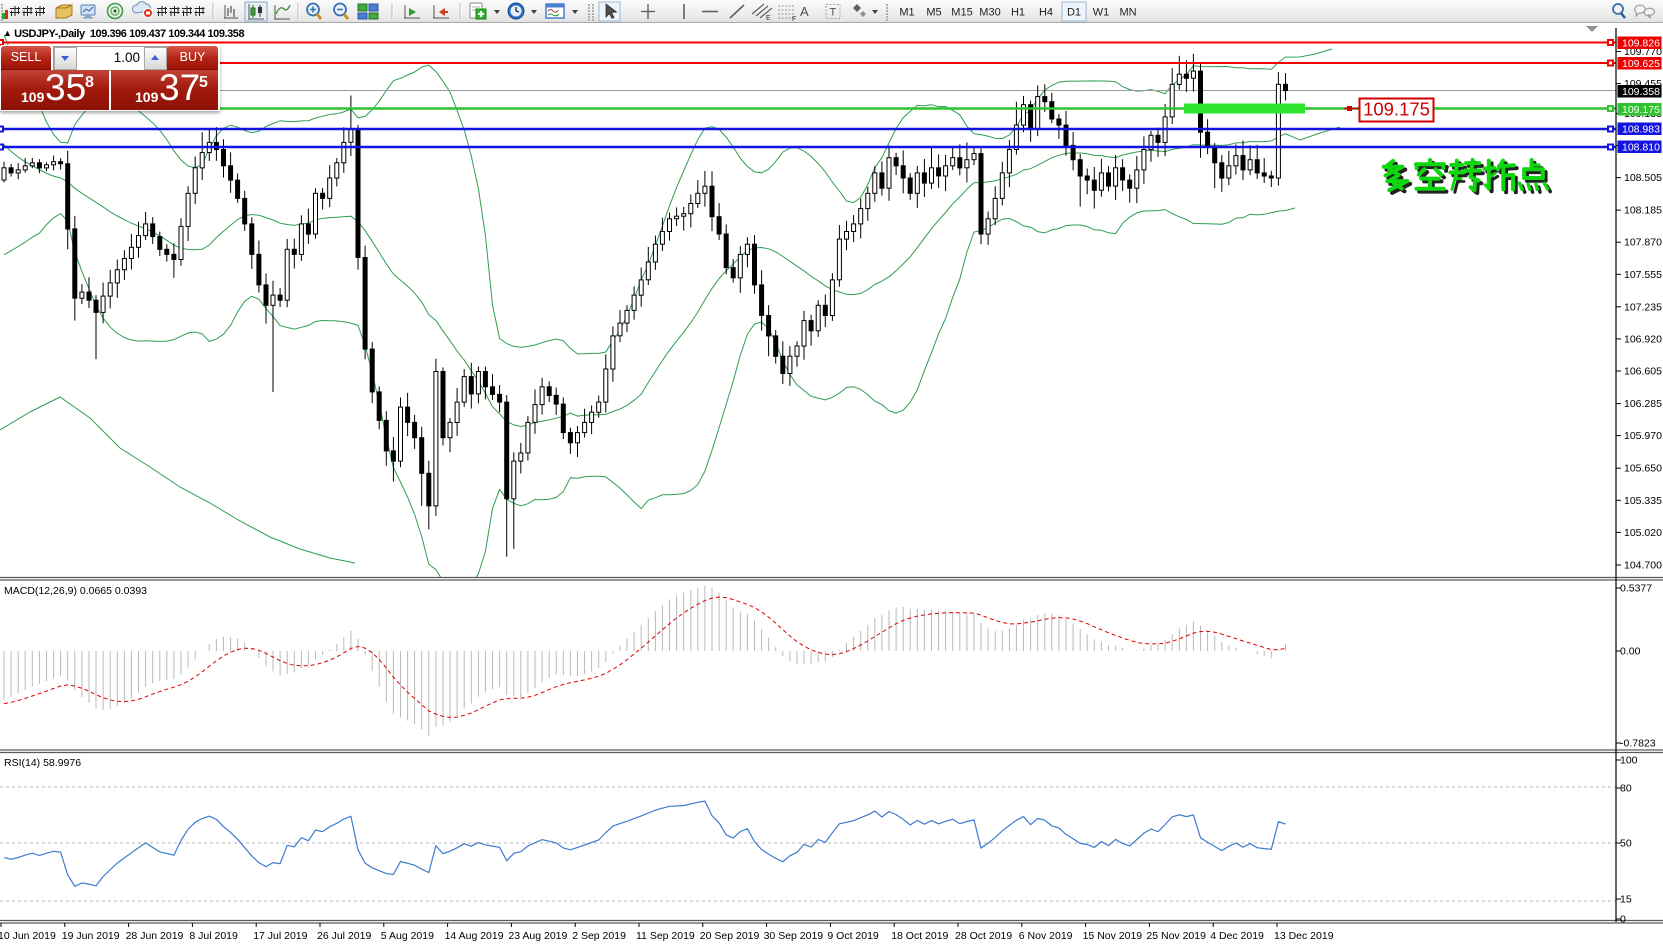  What do you see at coordinates (1046, 13) in the screenshot?
I see `svg-text: H4` at bounding box center [1046, 13].